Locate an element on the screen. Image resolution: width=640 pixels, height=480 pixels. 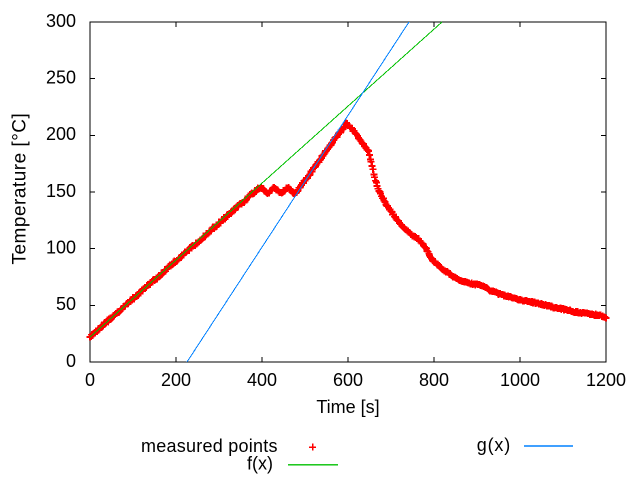
svg-text: 1200 is located at coordinates (606, 380).